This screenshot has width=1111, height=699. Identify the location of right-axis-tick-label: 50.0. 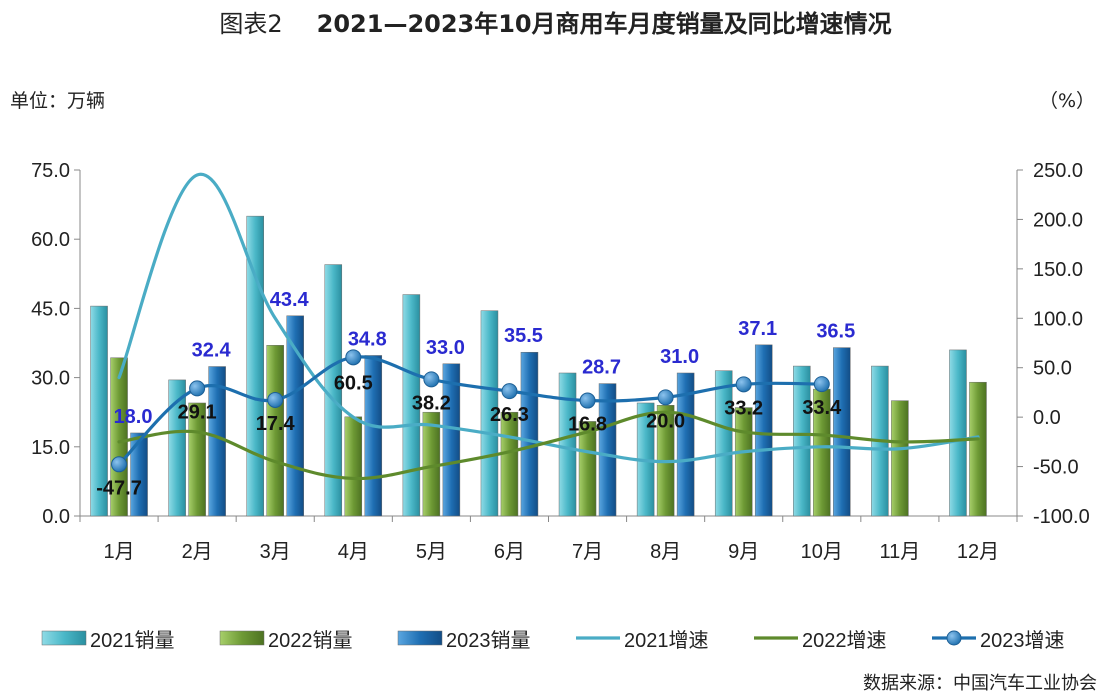
(1052, 369).